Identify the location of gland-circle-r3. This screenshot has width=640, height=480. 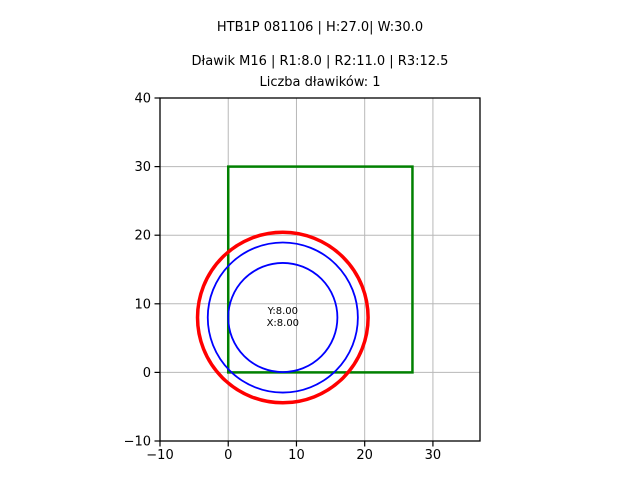
(282, 317).